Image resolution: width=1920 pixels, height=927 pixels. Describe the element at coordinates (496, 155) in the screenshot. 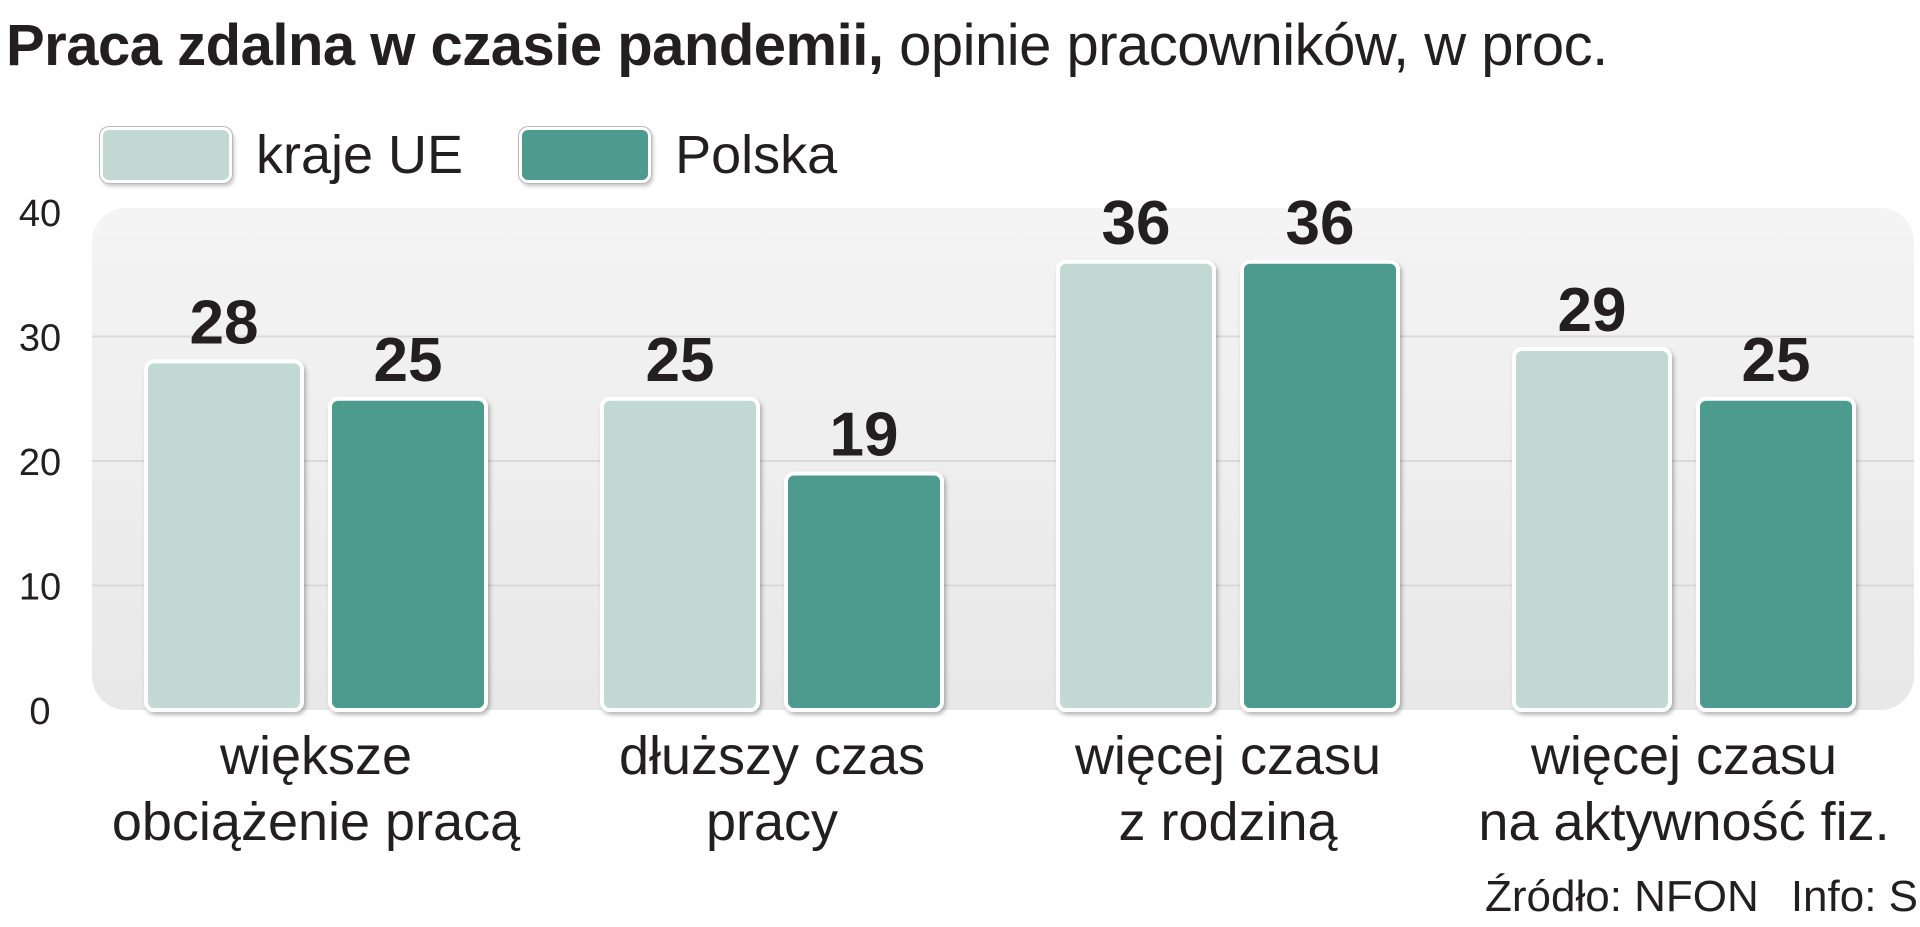

I see `chart-legend: kraje UE Polska` at that location.